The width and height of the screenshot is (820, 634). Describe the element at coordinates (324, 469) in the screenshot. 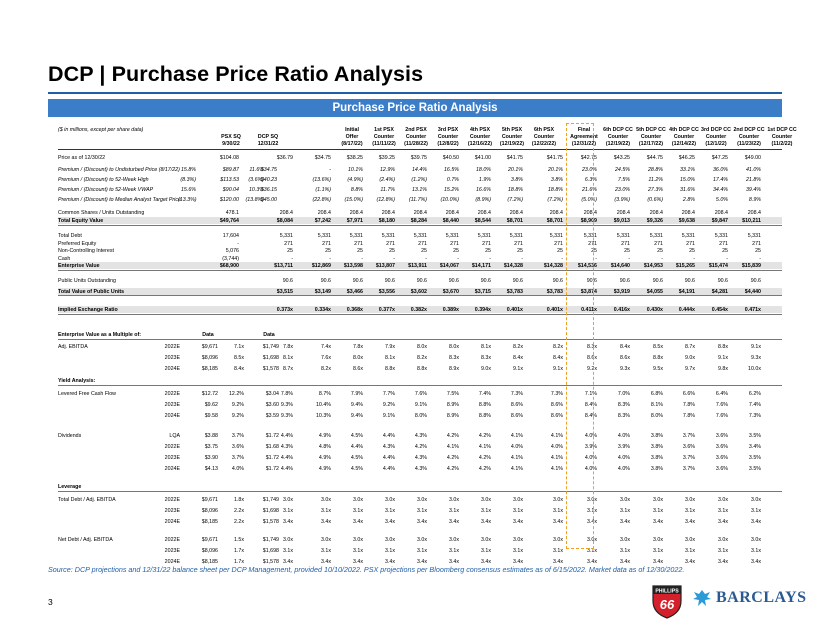

I see `cell-value: 4.9%` at that location.